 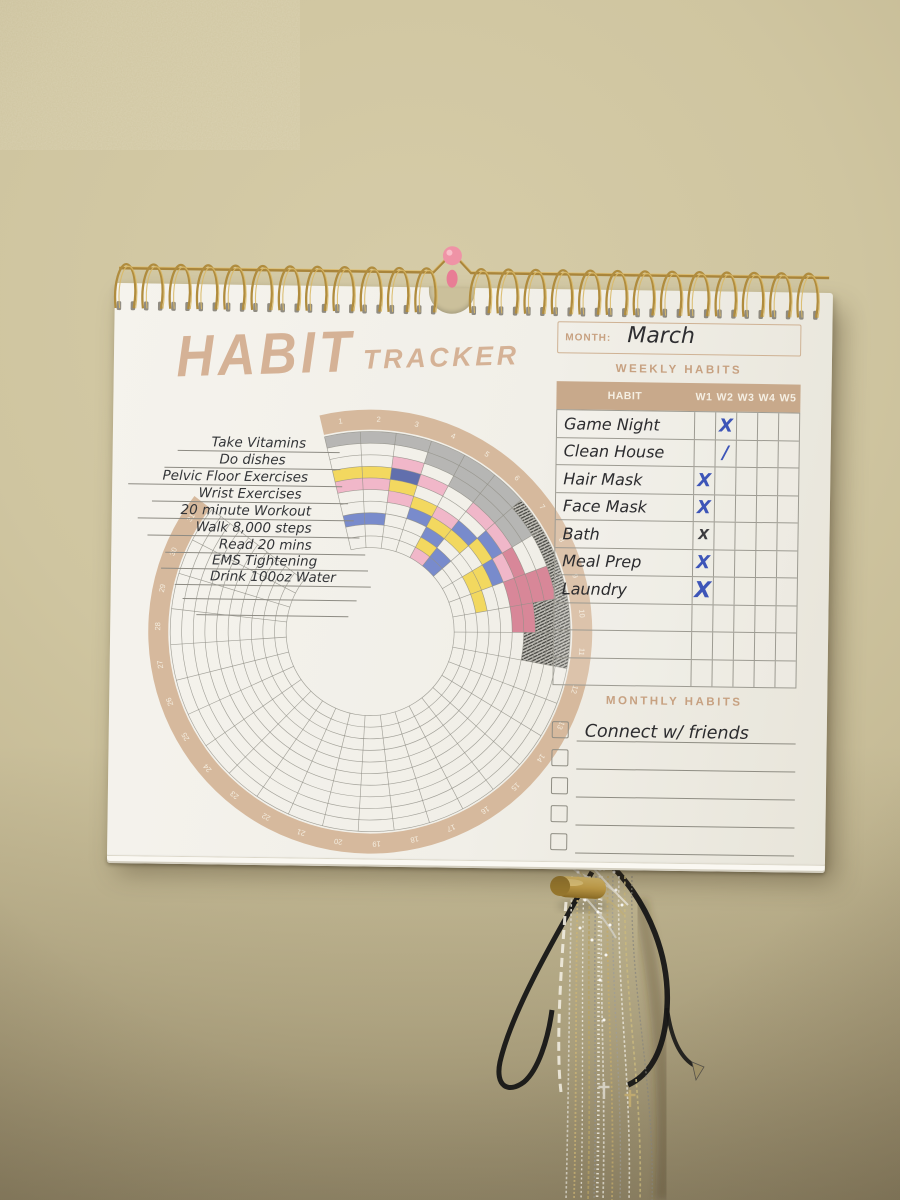 I want to click on day-number: 28, so click(x=157, y=626).